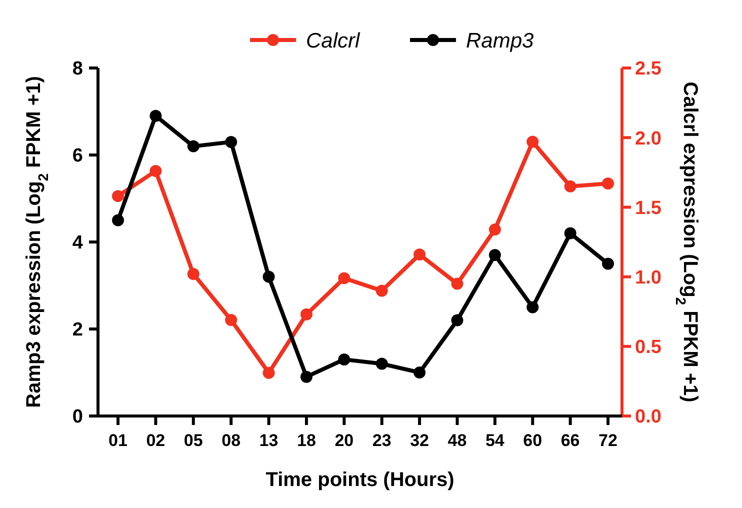  I want to click on x-tick-label: 01, so click(118, 440).